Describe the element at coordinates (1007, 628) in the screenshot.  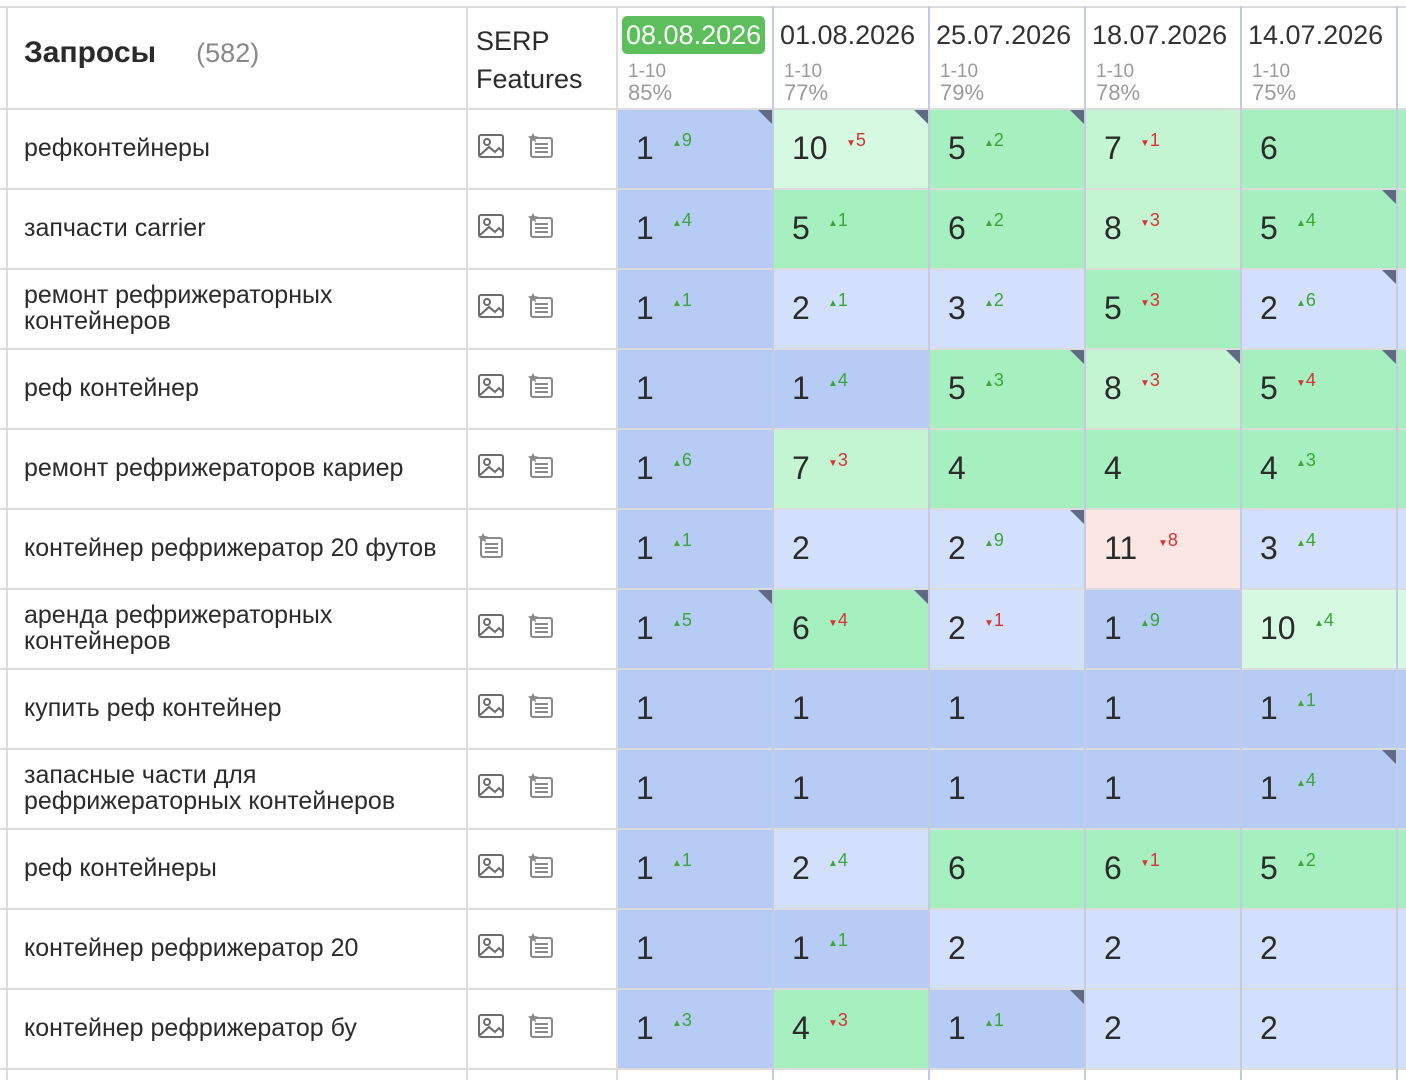
I see `position-cell: 2 ▼1` at that location.